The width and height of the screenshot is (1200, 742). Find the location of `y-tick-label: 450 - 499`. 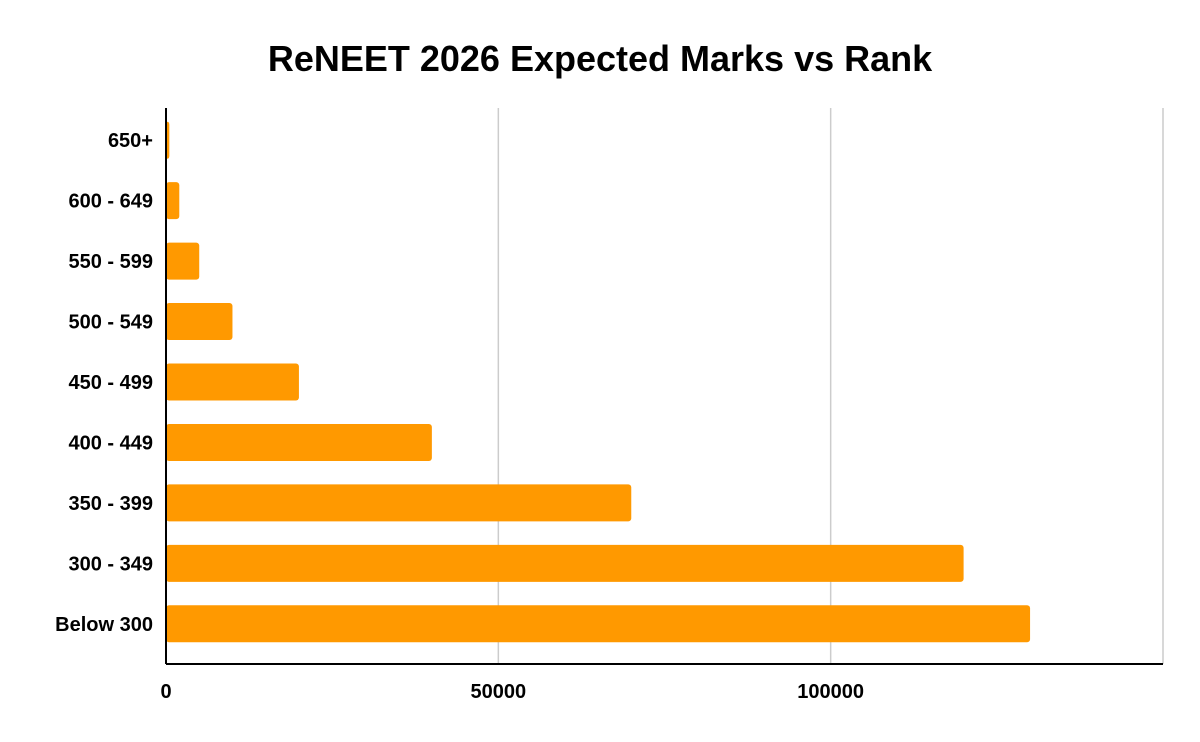

y-tick-label: 450 - 499 is located at coordinates (110, 383).